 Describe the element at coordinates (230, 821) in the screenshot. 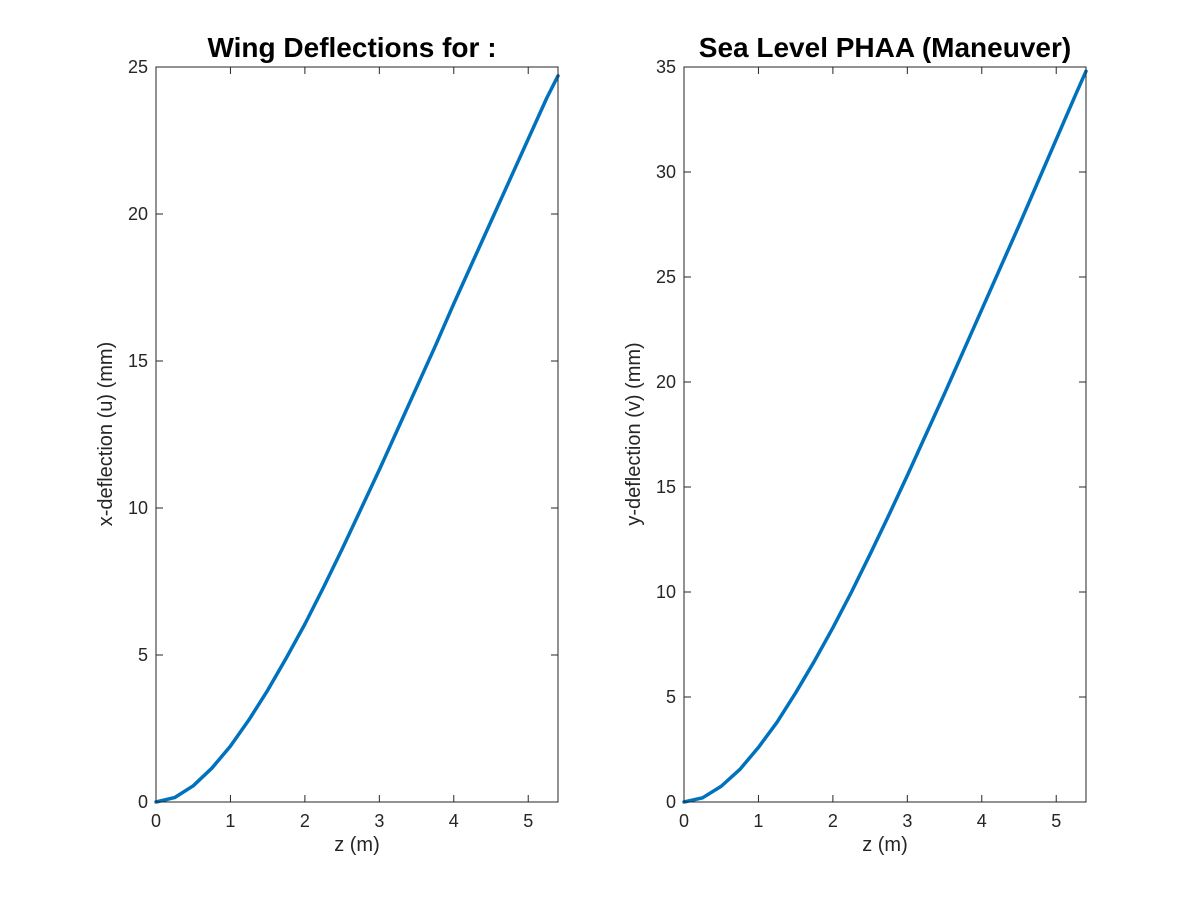

I see `left-x-tick-label: 1` at that location.